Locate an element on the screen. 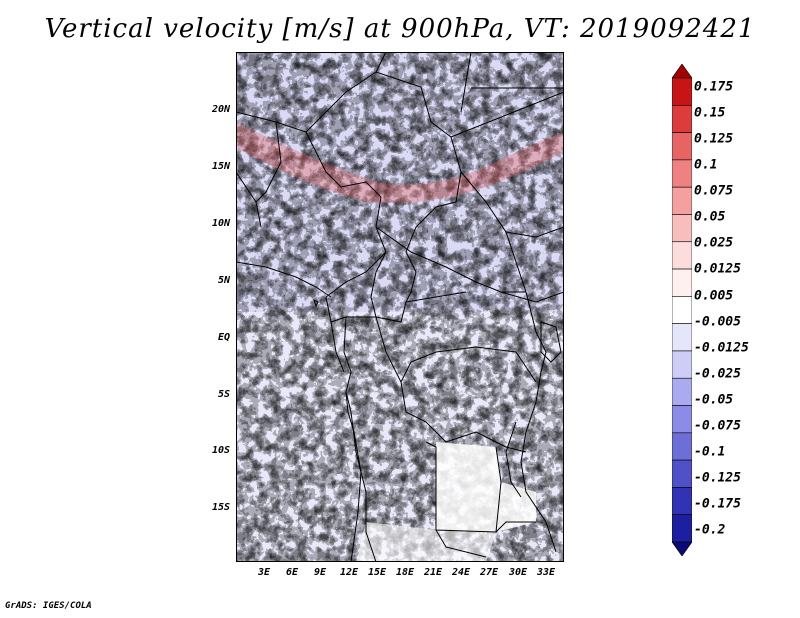 This screenshot has width=800, height=618. lat-label-5n: 5N is located at coordinates (223, 280).